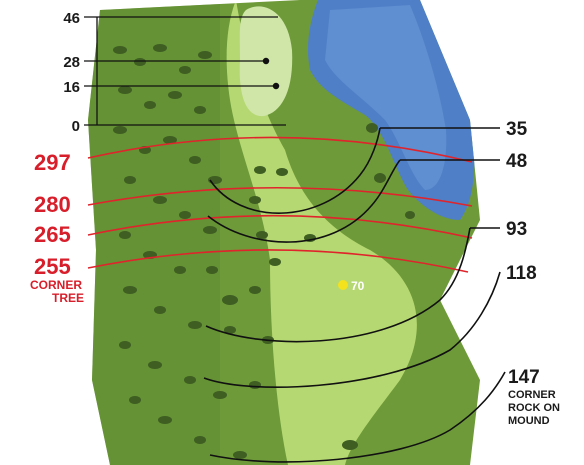 This screenshot has width=584, height=465. What do you see at coordinates (71, 72) in the screenshot?
I see `green-yardage-labels: 46 28 16 0` at bounding box center [71, 72].